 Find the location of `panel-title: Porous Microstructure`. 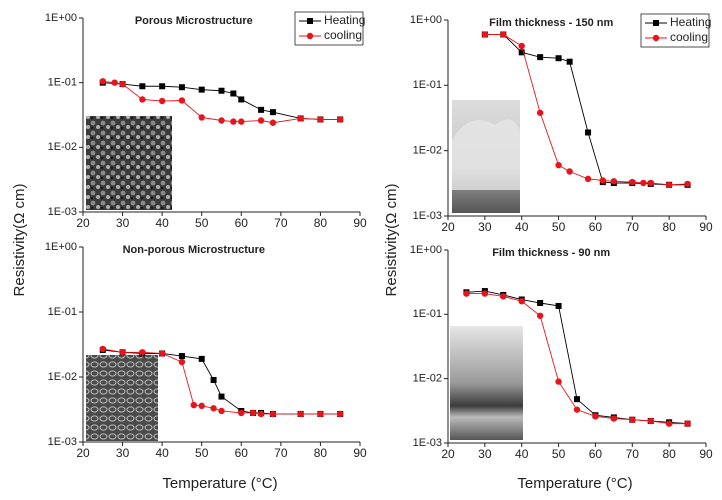

panel-title: Porous Microstructure is located at coordinates (194, 21).